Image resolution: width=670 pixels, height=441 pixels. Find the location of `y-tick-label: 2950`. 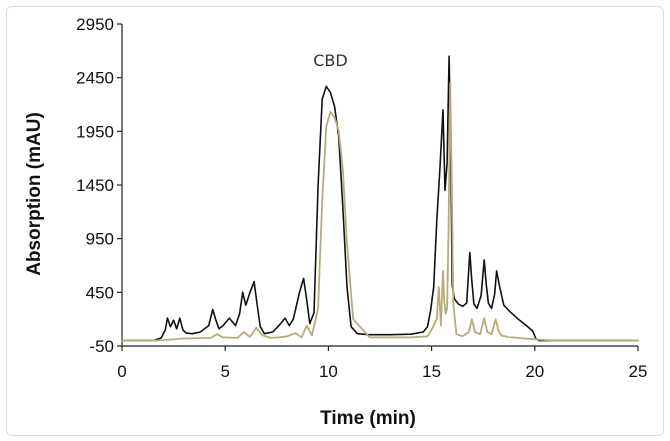

y-tick-label: 2950 is located at coordinates (95, 24).